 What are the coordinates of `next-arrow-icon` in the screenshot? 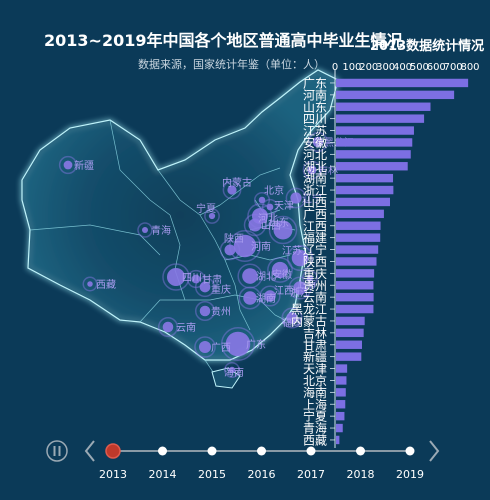 It's located at (434, 451).